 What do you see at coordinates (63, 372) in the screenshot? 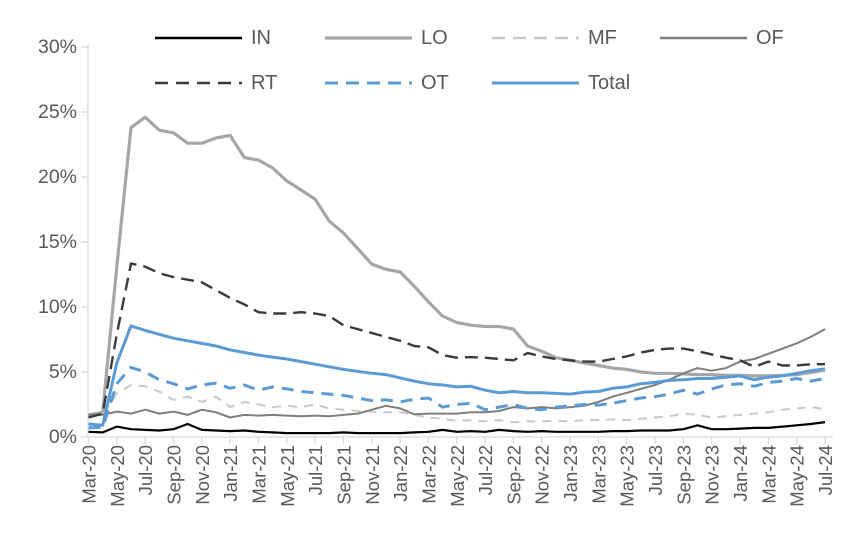
I see `y-axis-label: 5%` at bounding box center [63, 372].